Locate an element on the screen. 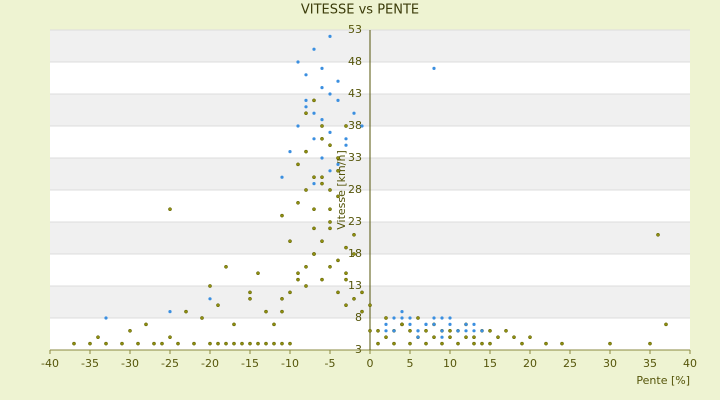  x-tick-label: 10 is located at coordinates (450, 363).